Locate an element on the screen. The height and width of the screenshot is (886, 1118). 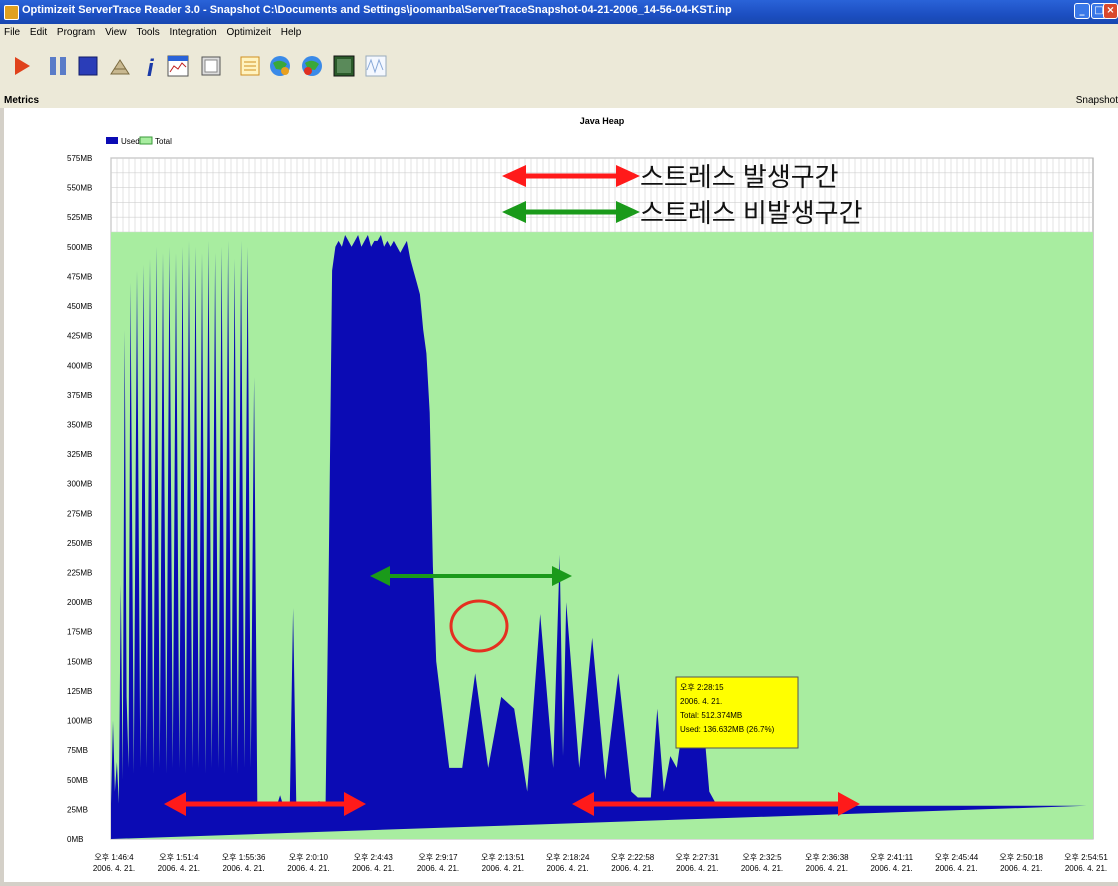
x-tick-time: 오후 2:36:38 is located at coordinates (827, 857).